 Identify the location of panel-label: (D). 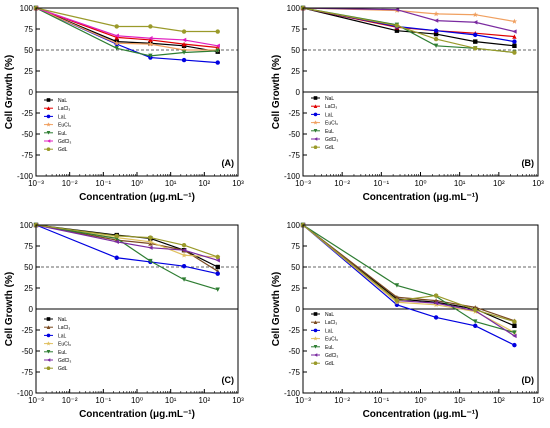
(528, 380).